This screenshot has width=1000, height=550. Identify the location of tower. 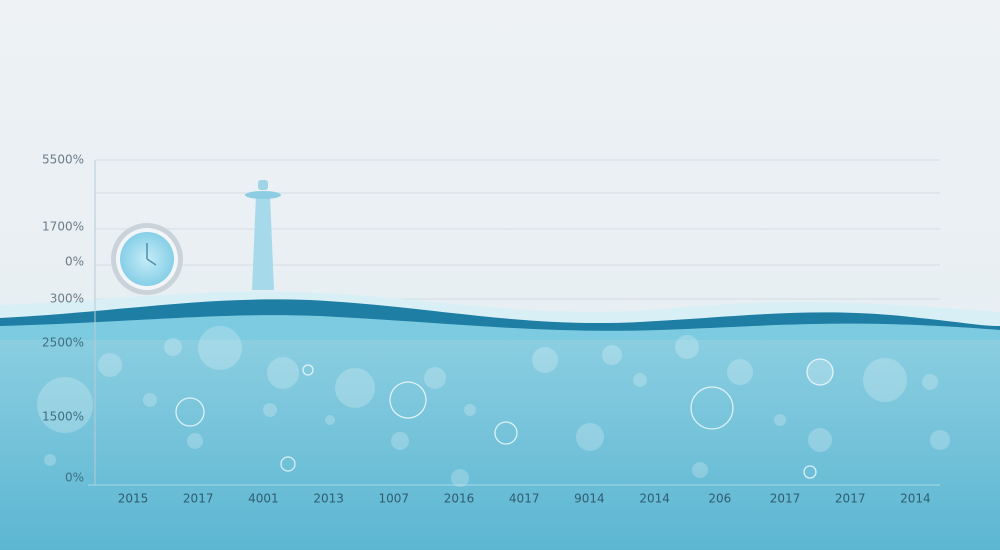
(263, 235).